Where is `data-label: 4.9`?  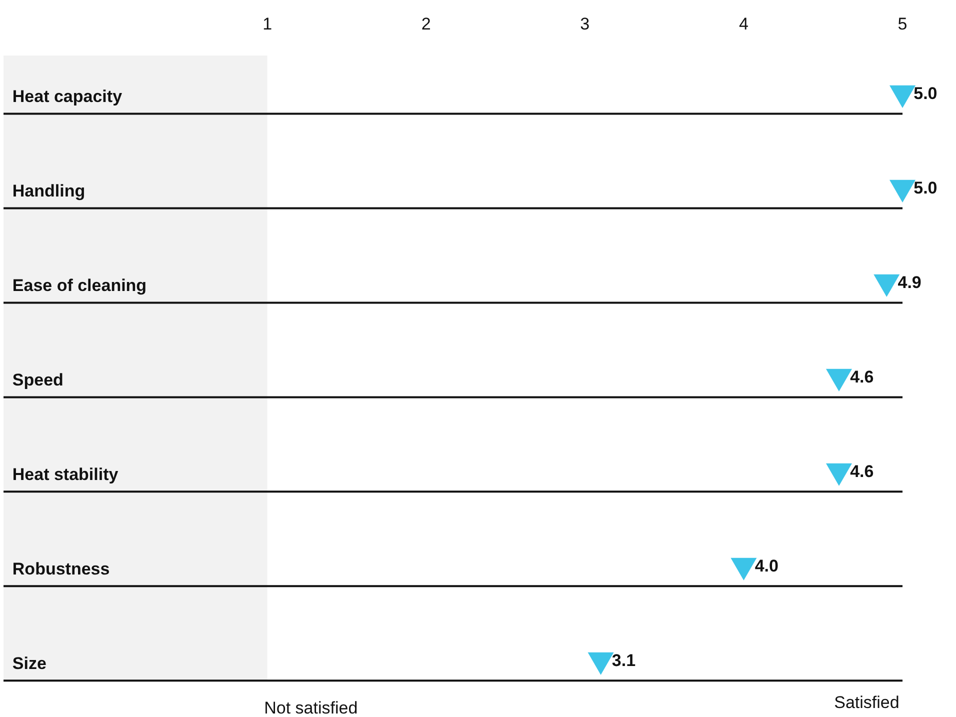 data-label: 4.9 is located at coordinates (910, 282).